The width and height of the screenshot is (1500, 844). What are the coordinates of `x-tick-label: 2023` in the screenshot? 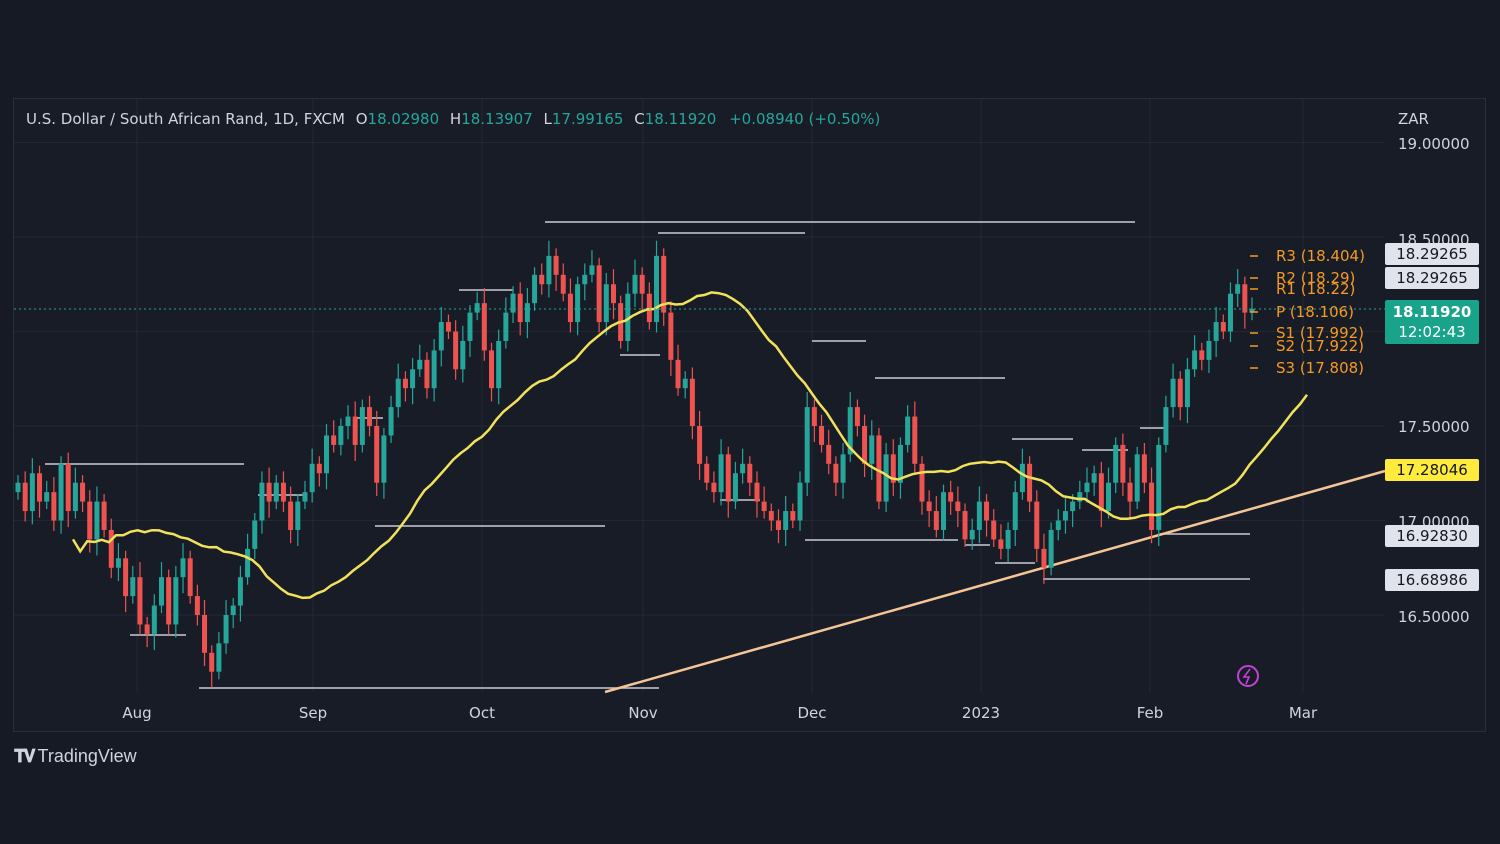 It's located at (981, 713).